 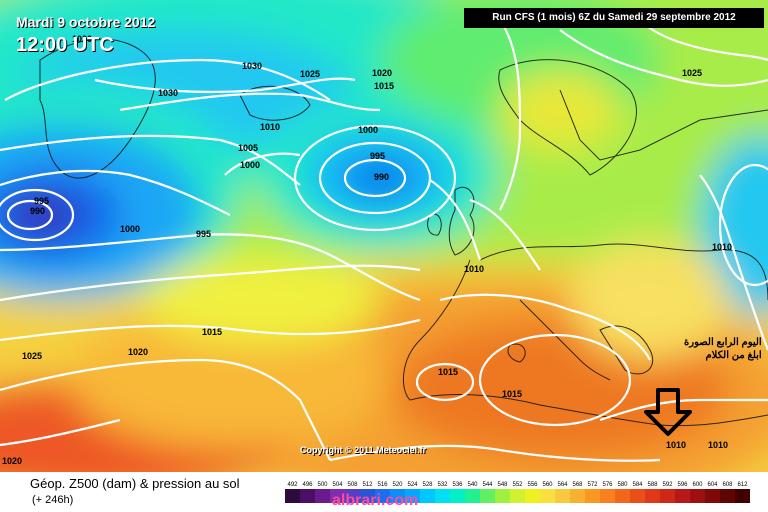 I want to click on scale-tick-label: 564, so click(x=562, y=485).